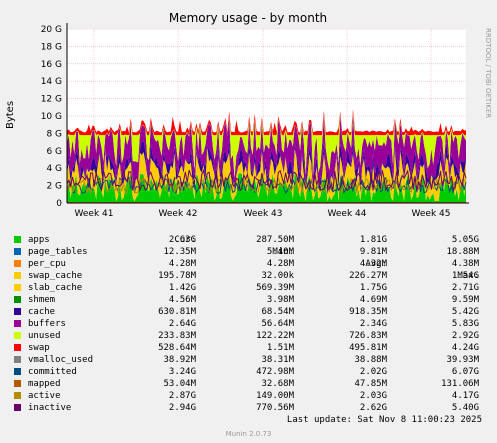 The image size is (497, 443). Describe the element at coordinates (247, 312) in the screenshot. I see `legend-row-cache: cache 630.81M 68.54M 918.35M 5.42G` at that location.